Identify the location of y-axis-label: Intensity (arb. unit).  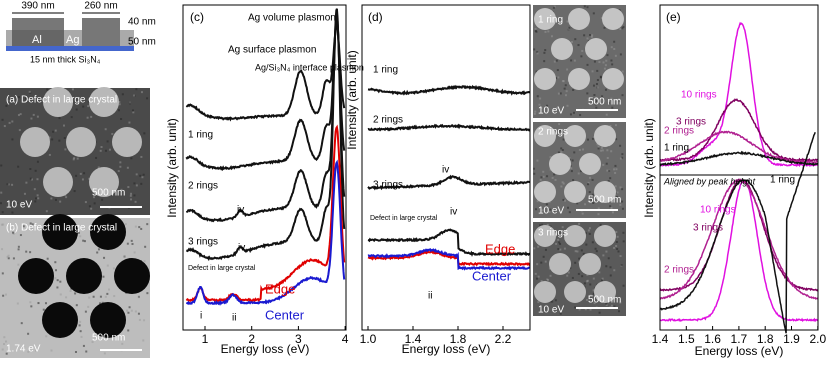
(649, 167).